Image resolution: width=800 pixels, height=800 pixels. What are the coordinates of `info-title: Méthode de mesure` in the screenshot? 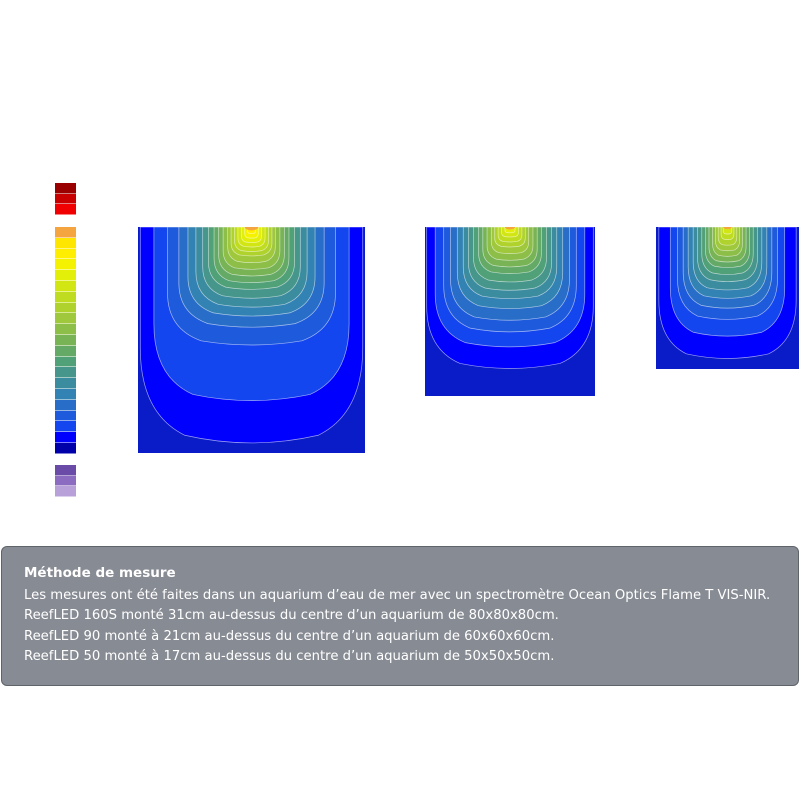 It's located at (100, 573).